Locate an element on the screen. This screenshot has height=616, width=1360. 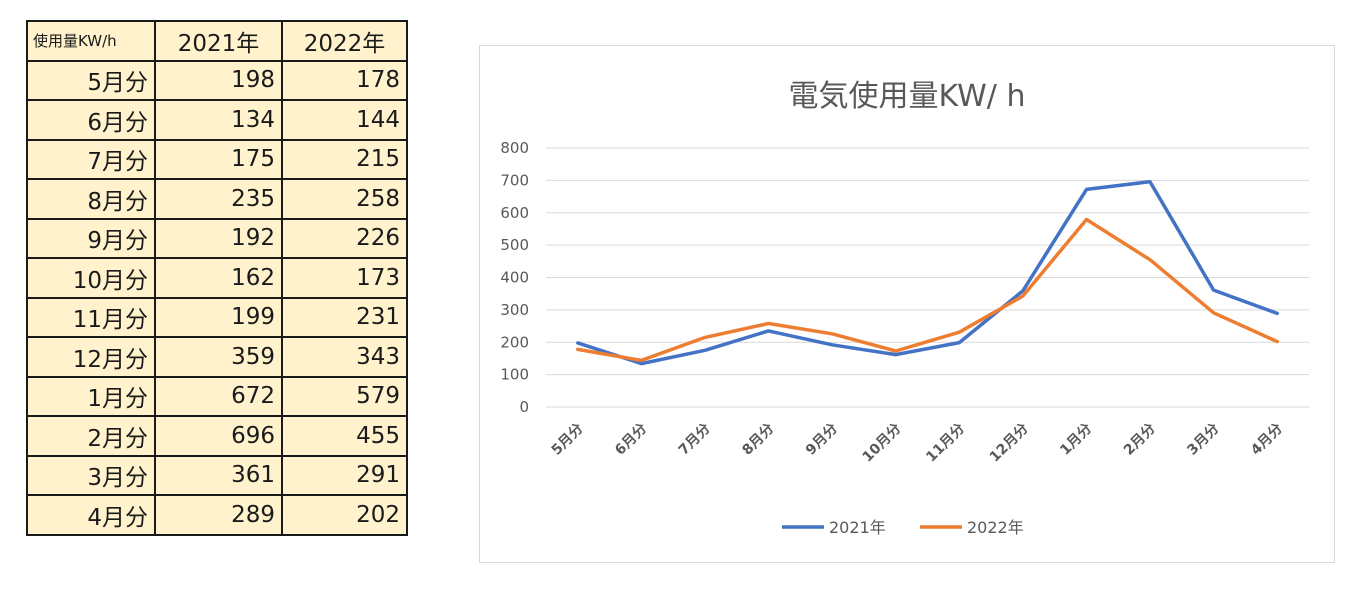
y-tick-label: 400 is located at coordinates (514, 278).